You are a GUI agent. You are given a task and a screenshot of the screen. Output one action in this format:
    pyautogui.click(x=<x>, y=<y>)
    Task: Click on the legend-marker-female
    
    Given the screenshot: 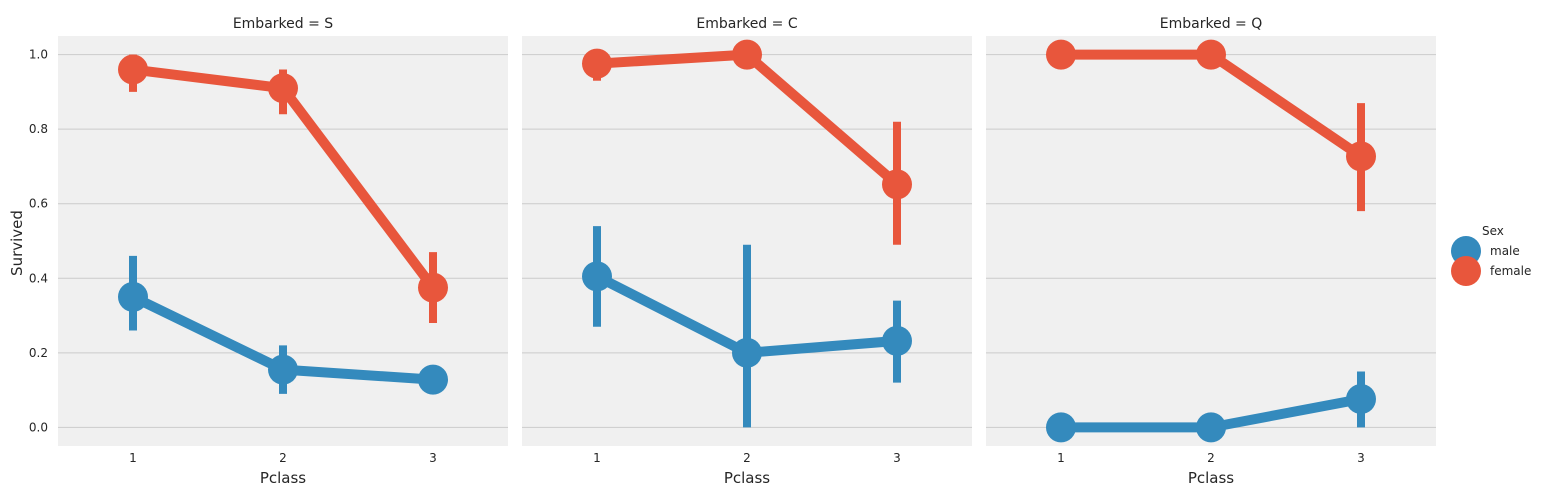 What is the action you would take?
    pyautogui.click(x=1466, y=271)
    